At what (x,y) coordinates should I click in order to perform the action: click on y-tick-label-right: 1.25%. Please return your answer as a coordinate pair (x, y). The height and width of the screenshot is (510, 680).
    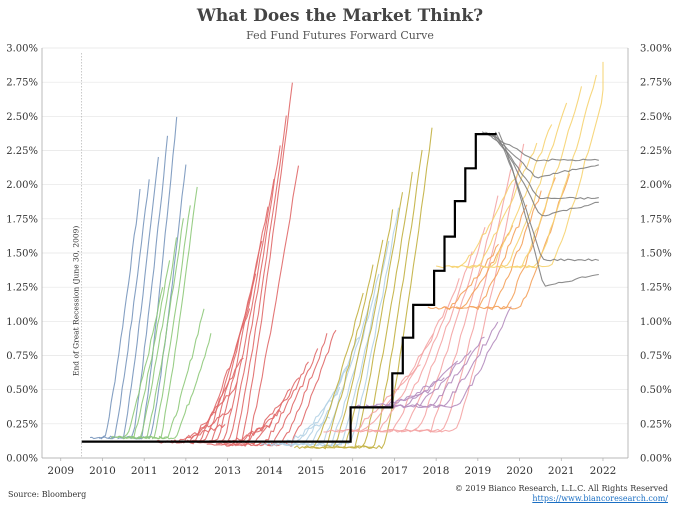
    Looking at the image, I should click on (656, 288).